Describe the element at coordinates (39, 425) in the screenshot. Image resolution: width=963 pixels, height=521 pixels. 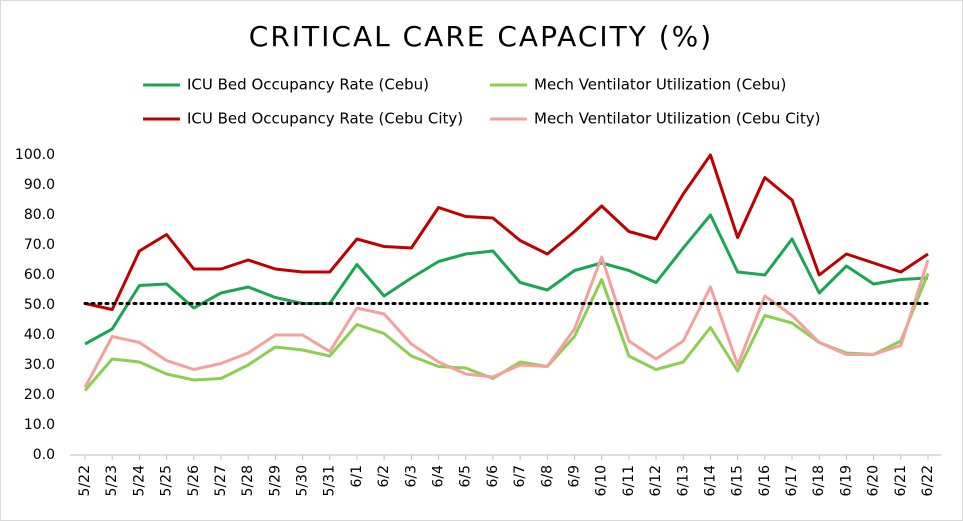
I see `y-tick-label: 10.0` at that location.